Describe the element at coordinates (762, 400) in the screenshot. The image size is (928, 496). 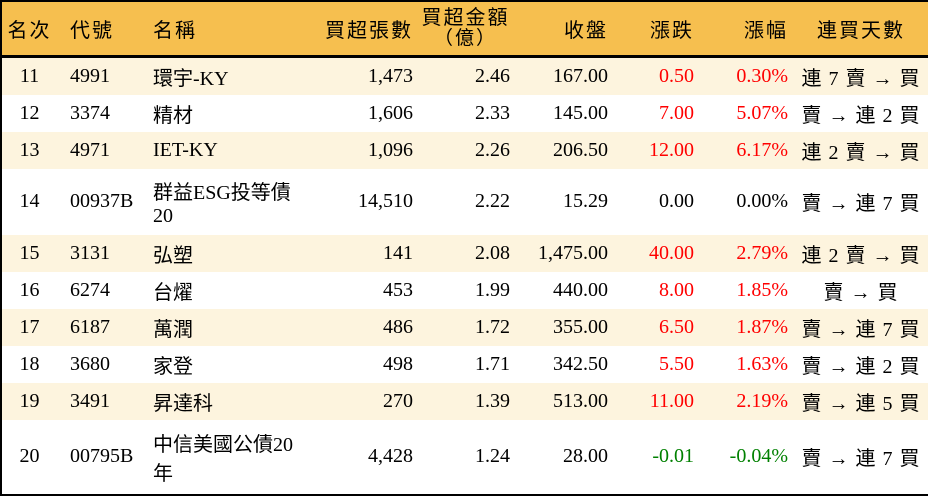
I see `cell-pct: 2.19%` at that location.